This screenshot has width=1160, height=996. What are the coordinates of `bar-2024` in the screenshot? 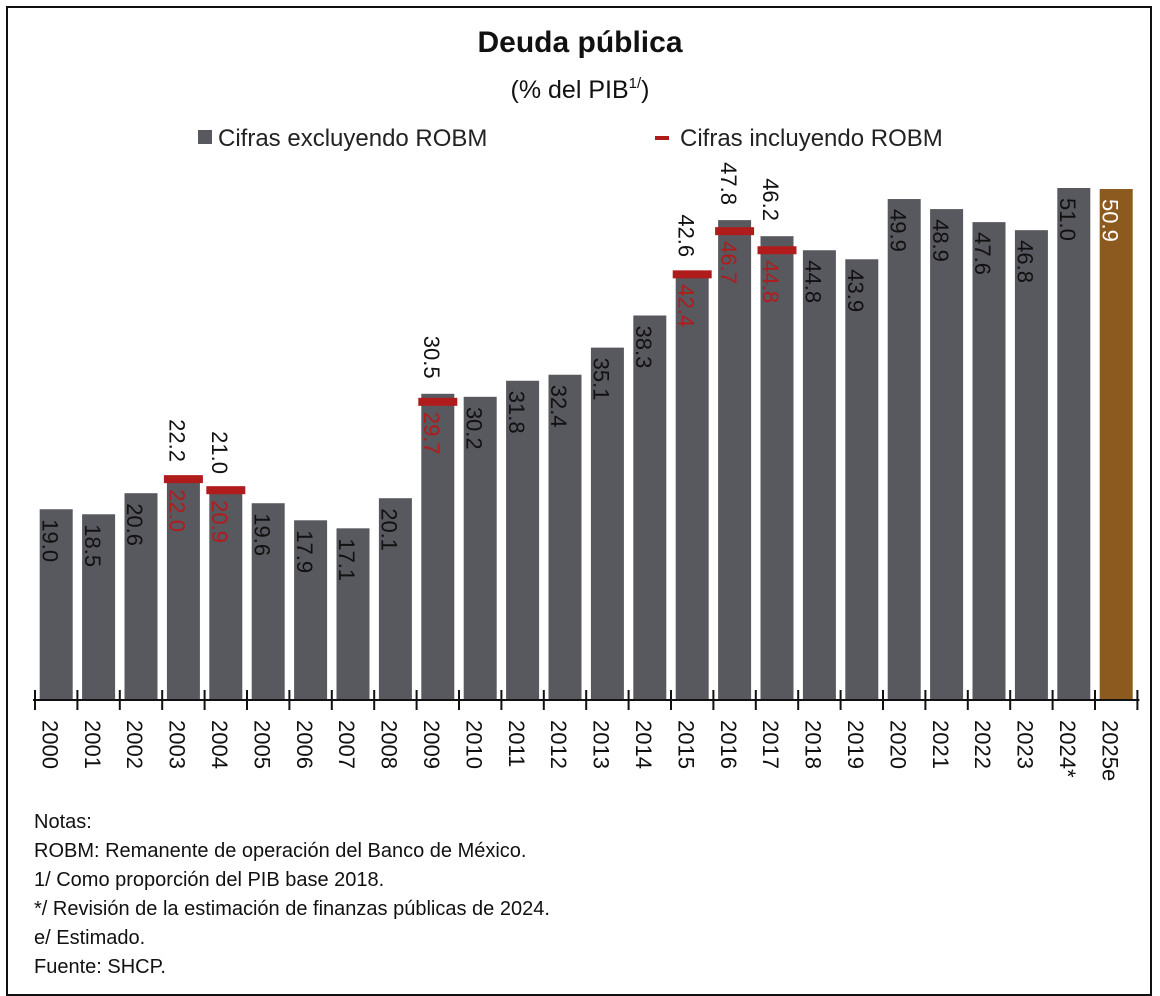 It's located at (1074, 444).